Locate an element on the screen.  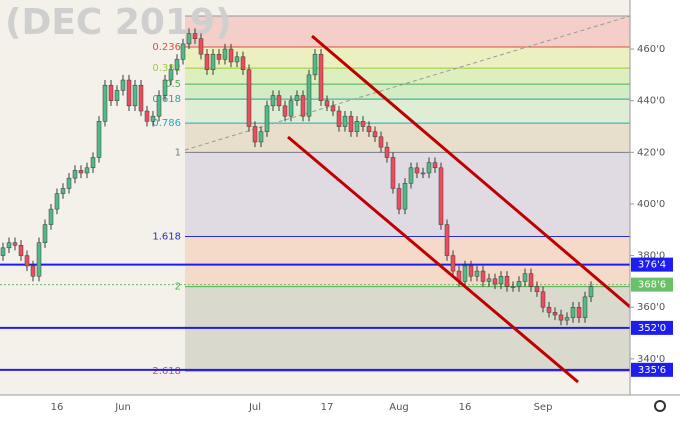
fib-label: 0.382 is located at coordinates (166, 68).